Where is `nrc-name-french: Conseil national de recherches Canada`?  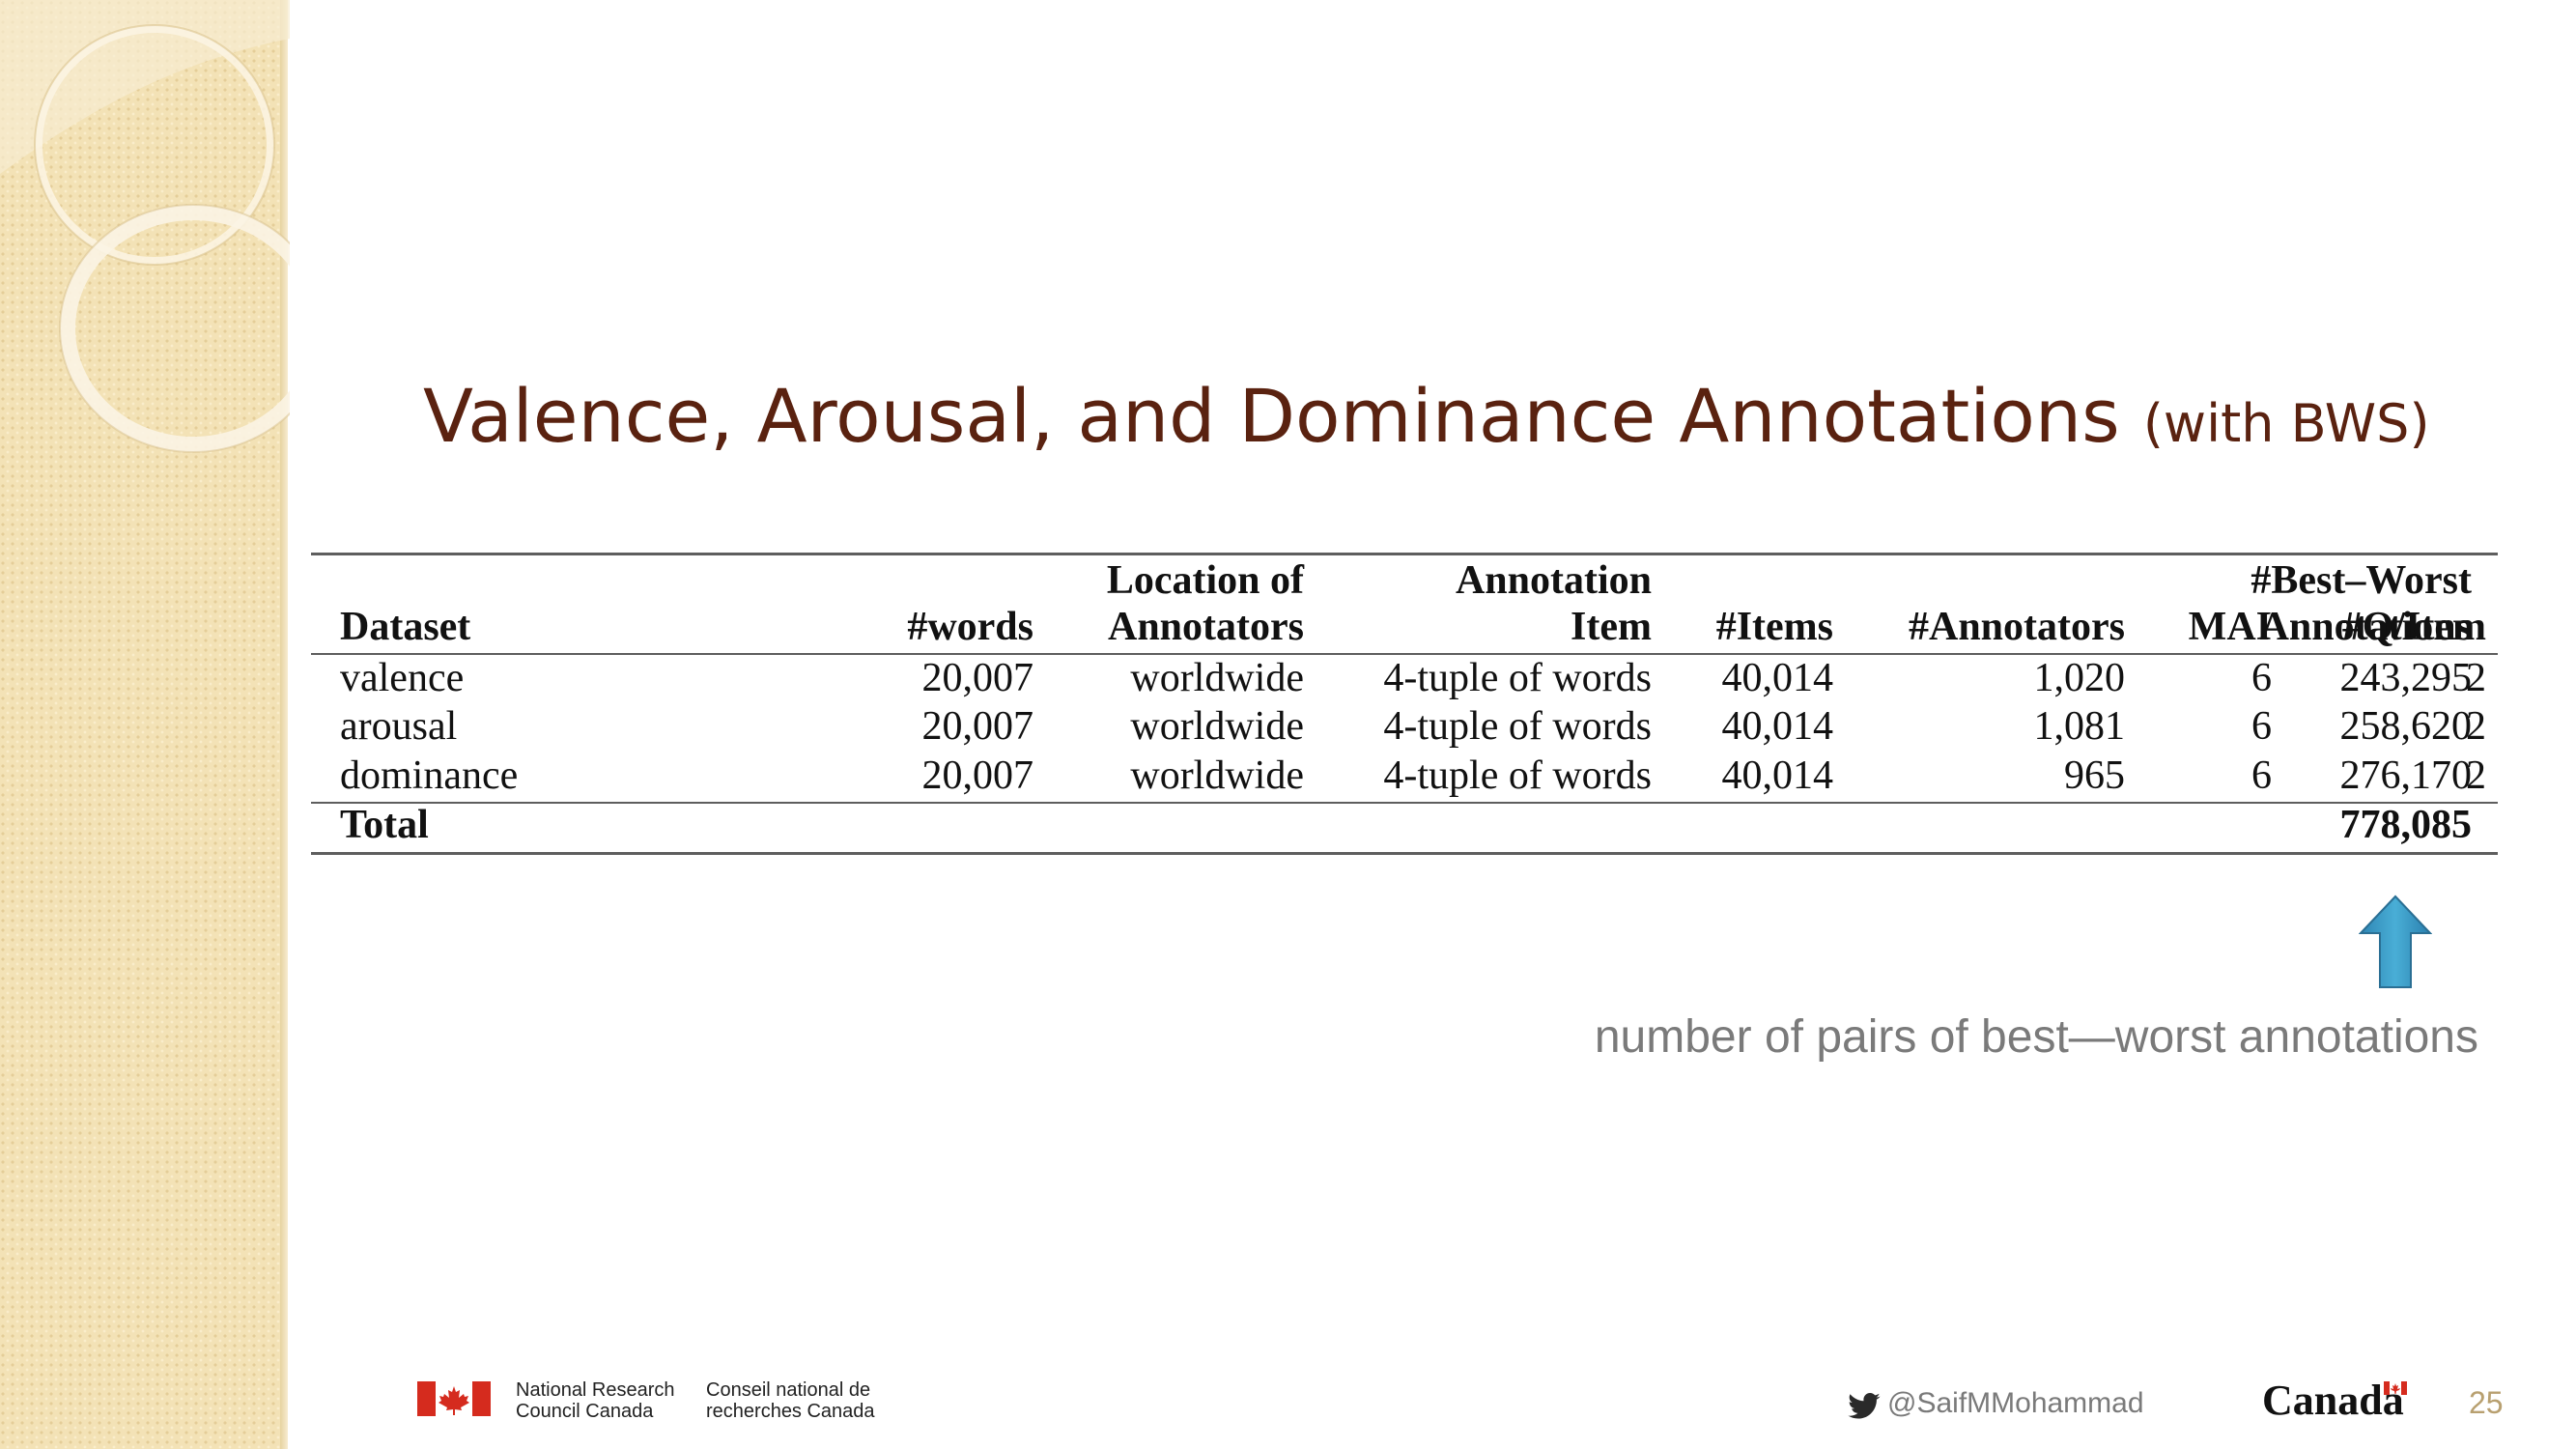
nrc-name-french: Conseil national de recherches Canada is located at coordinates (790, 1400).